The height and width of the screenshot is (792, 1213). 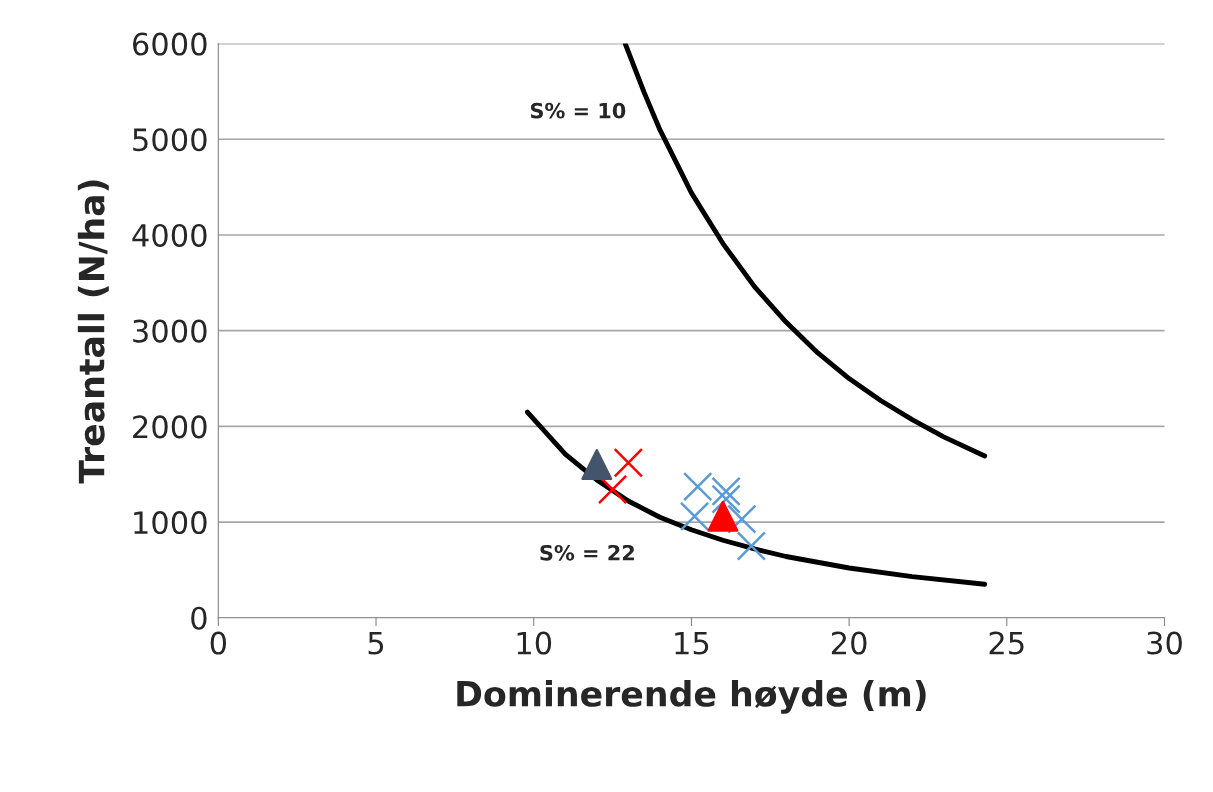 I want to click on y-tick-label: 3000, so click(x=170, y=331).